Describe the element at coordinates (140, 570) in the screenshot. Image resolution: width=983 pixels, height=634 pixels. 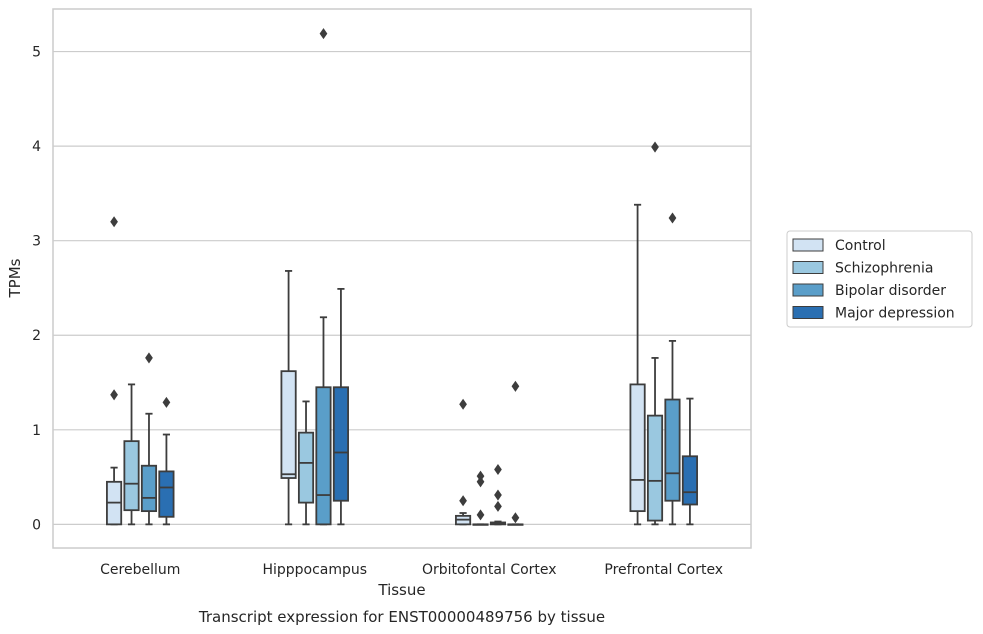
I see `x-tick-label: Cerebellum` at that location.